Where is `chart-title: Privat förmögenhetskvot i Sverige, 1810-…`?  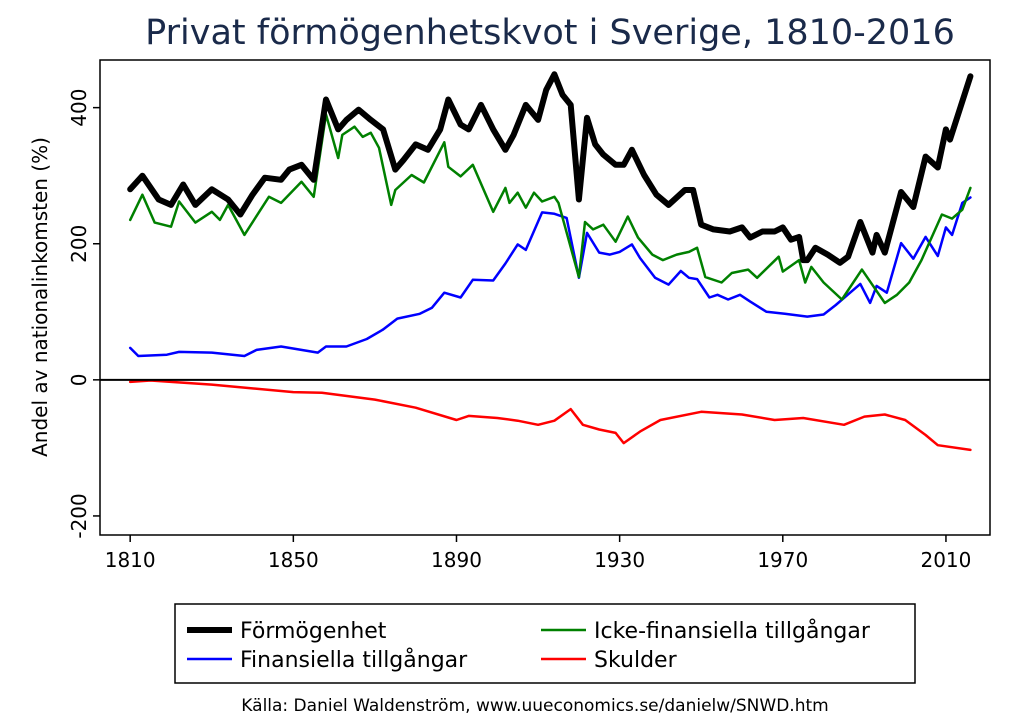
chart-title: Privat förmögenhetskvot i Sverige, 1810-… is located at coordinates (550, 33).